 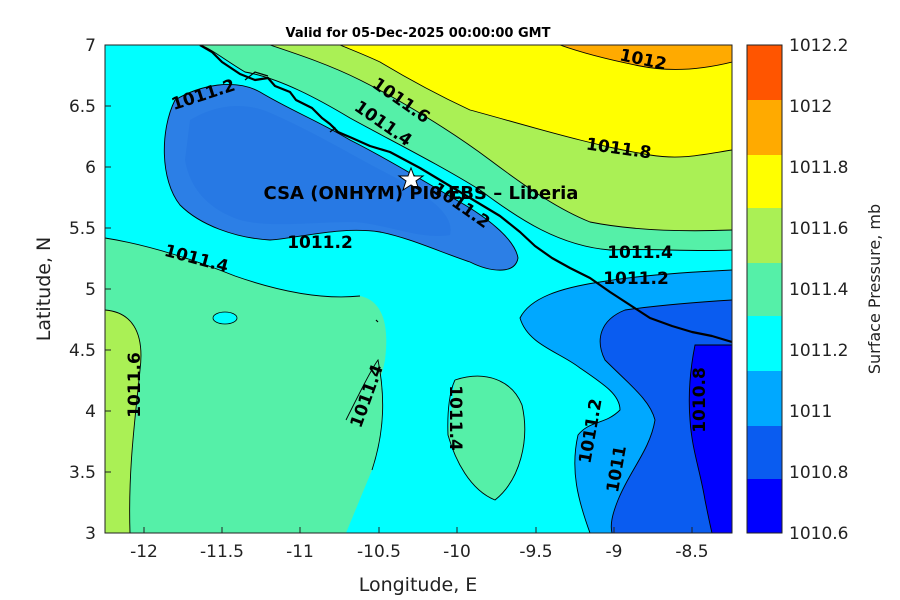 I want to click on colorbar-tick-label: 1011.2, so click(x=818, y=351).